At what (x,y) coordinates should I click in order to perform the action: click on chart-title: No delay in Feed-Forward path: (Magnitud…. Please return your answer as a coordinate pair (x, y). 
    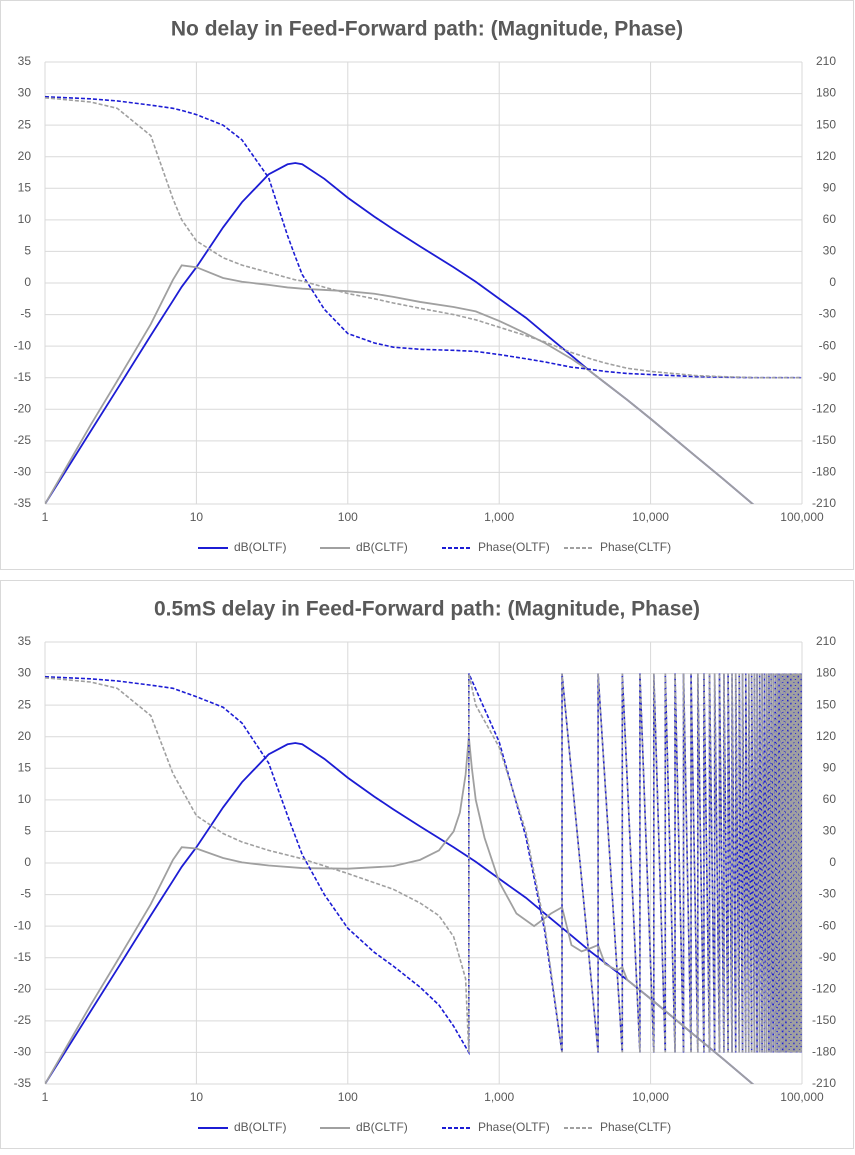
    Looking at the image, I should click on (427, 29).